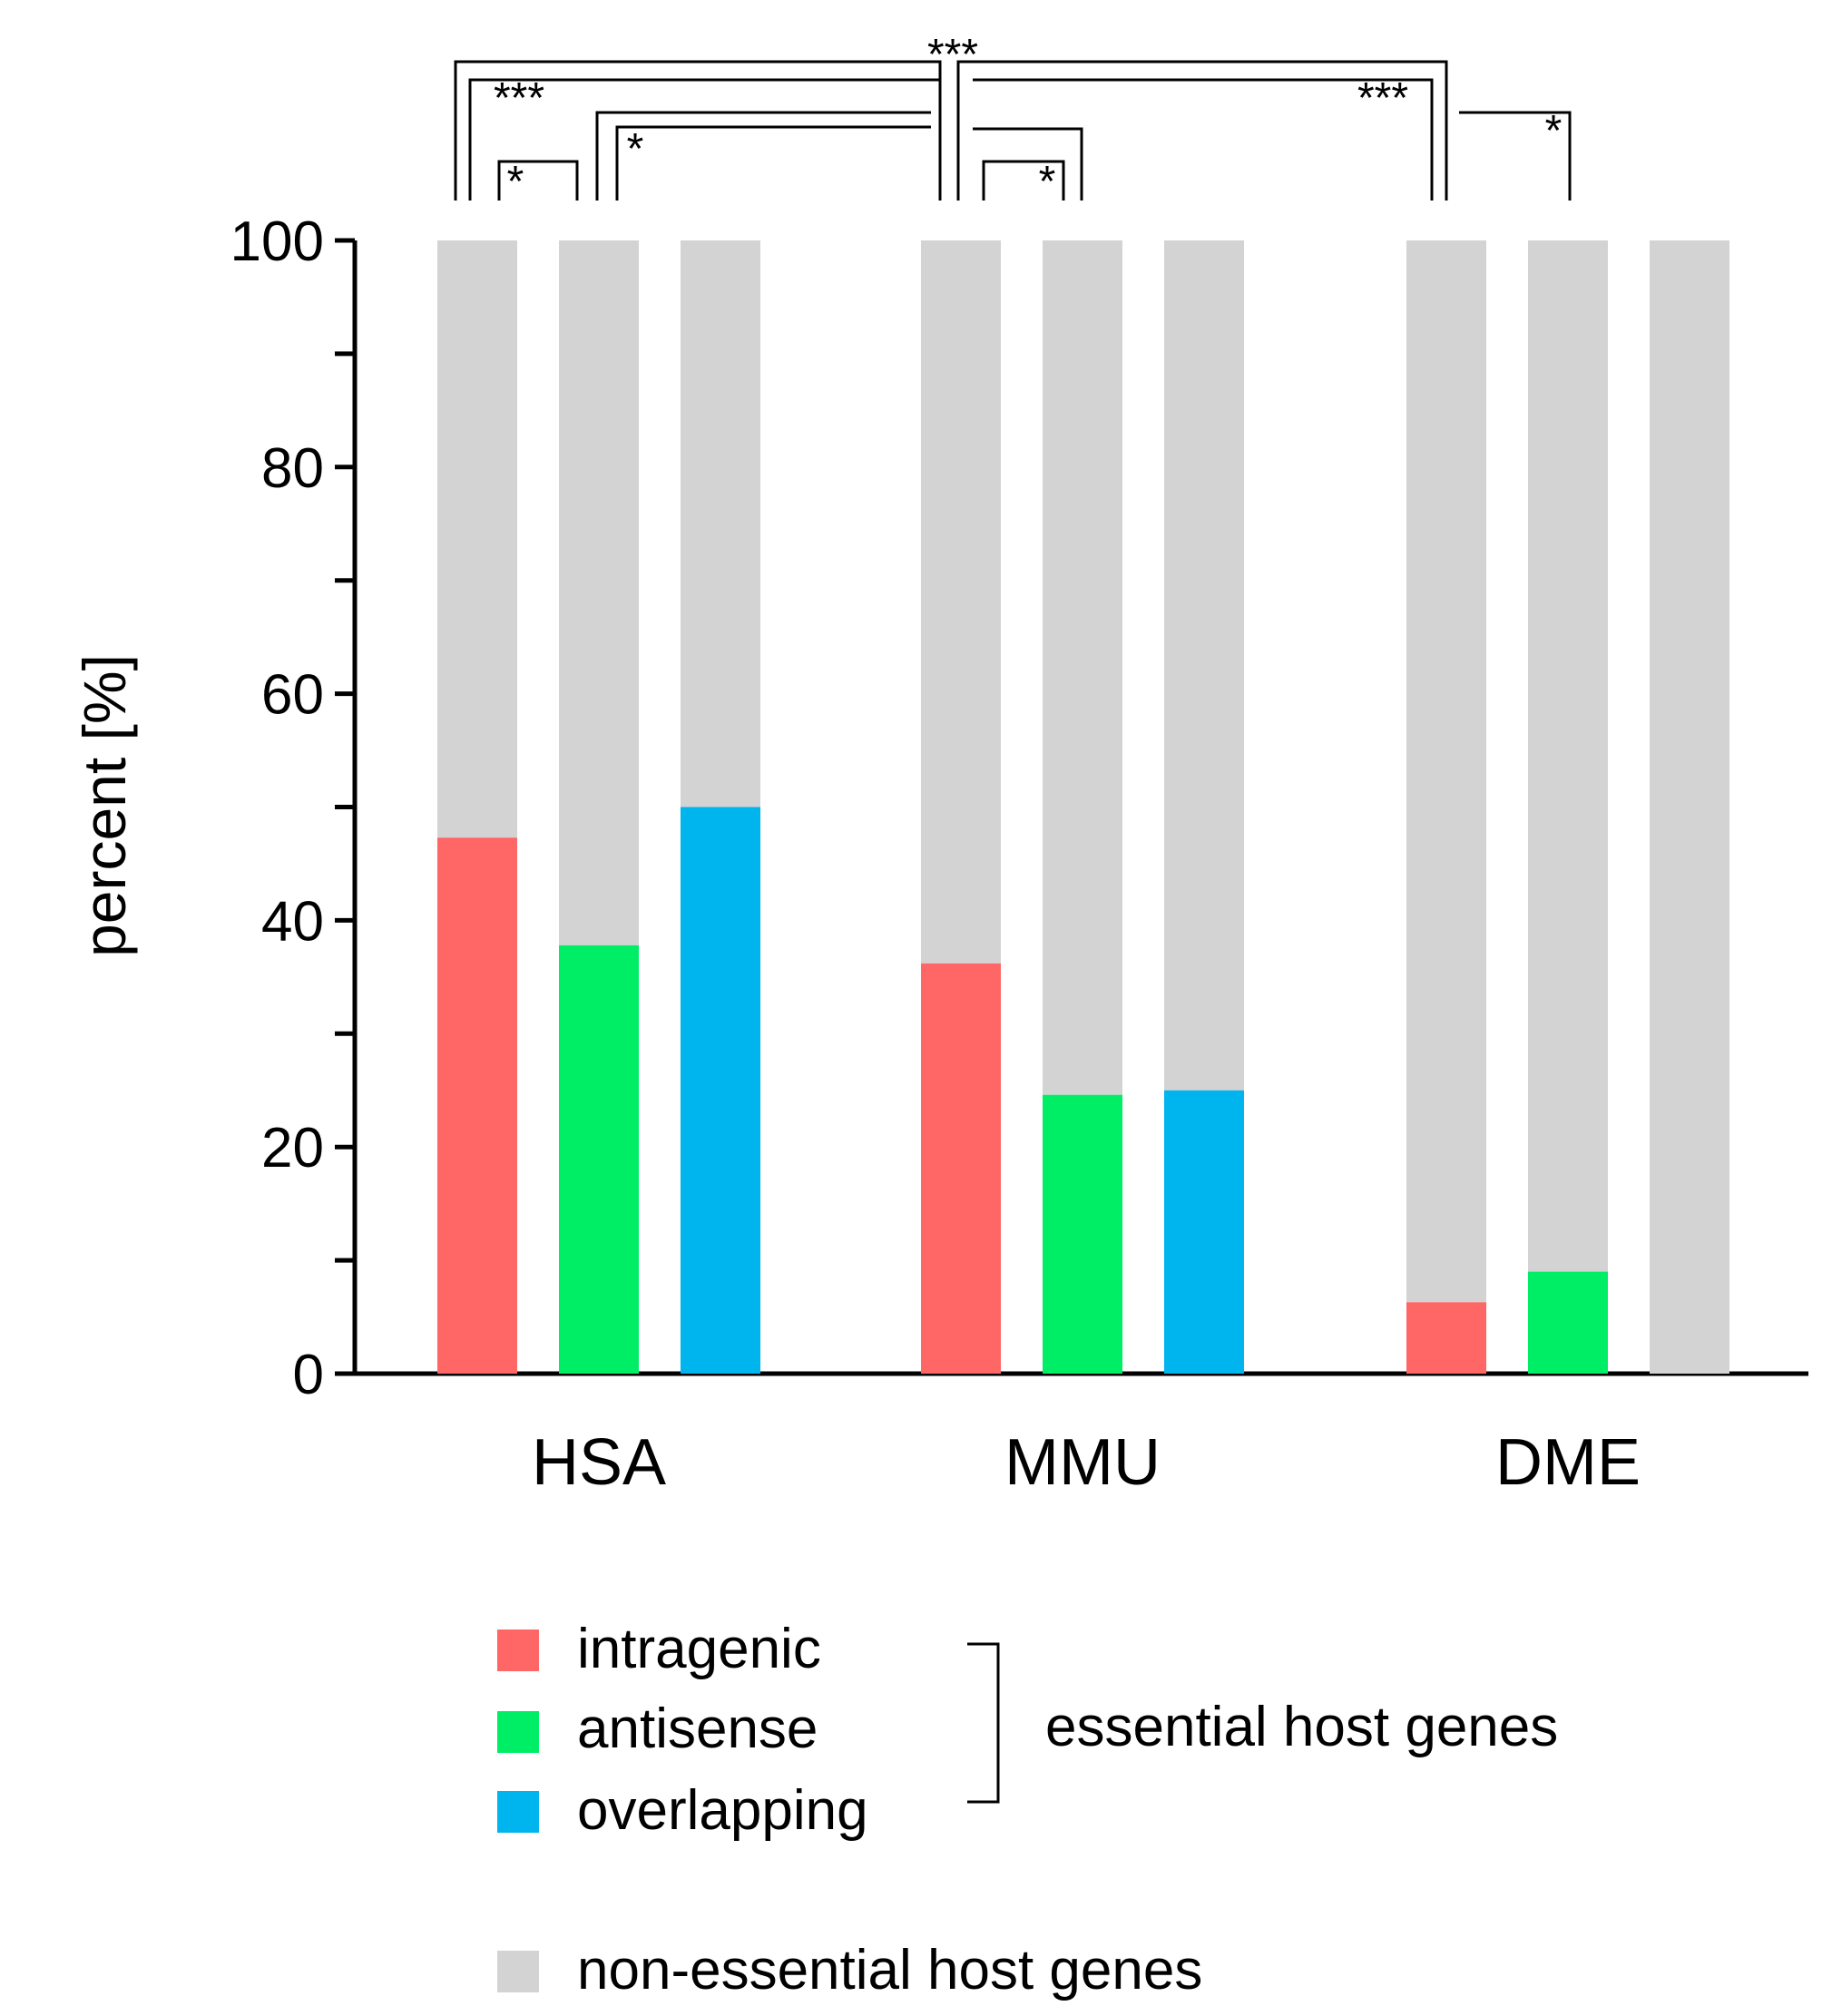 Image resolution: width=1832 pixels, height=2016 pixels. Describe the element at coordinates (518, 1732) in the screenshot. I see `legend-swatch-antisense` at that location.